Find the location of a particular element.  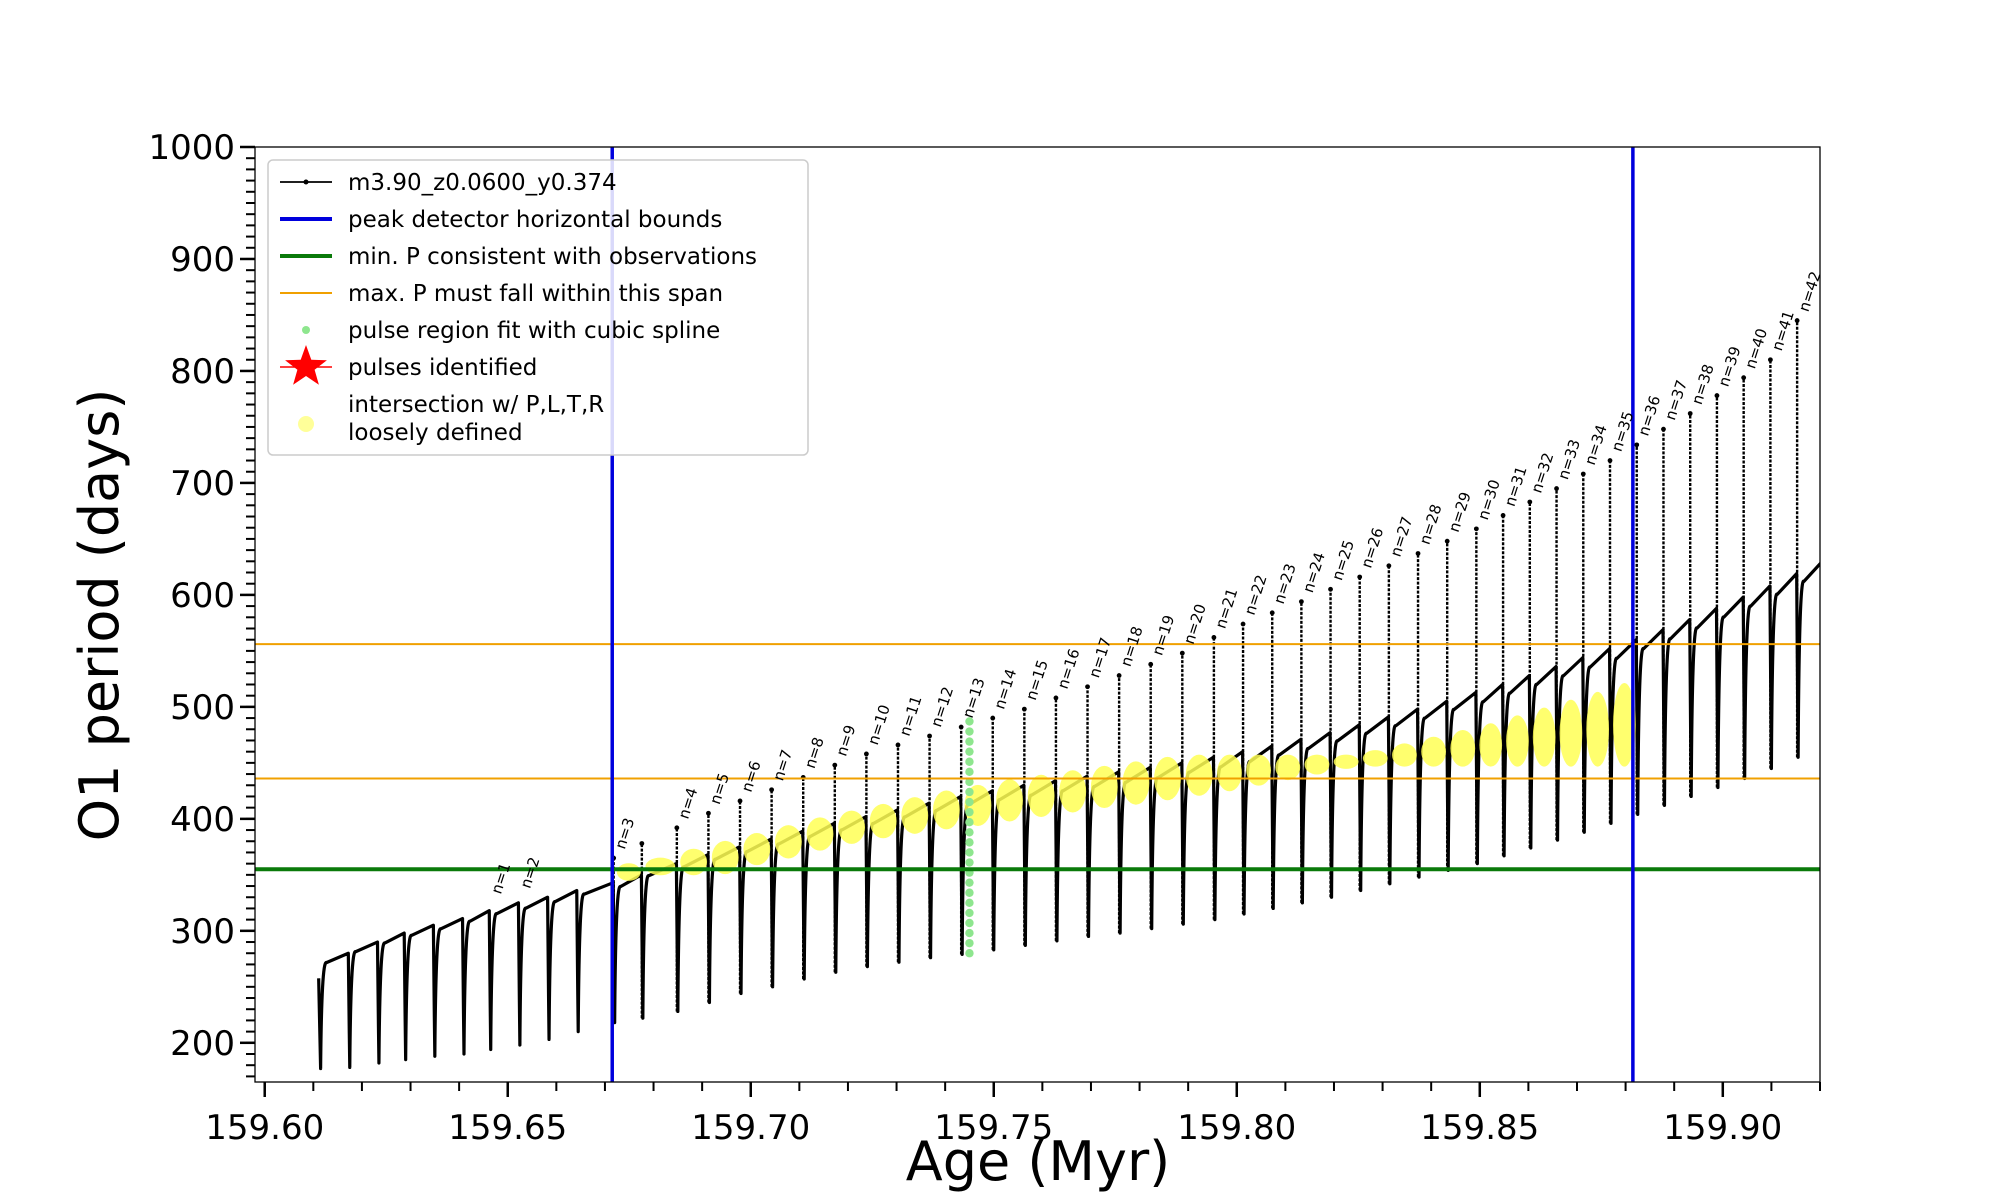

legend-label-line: loosely defined is located at coordinates (435, 433).